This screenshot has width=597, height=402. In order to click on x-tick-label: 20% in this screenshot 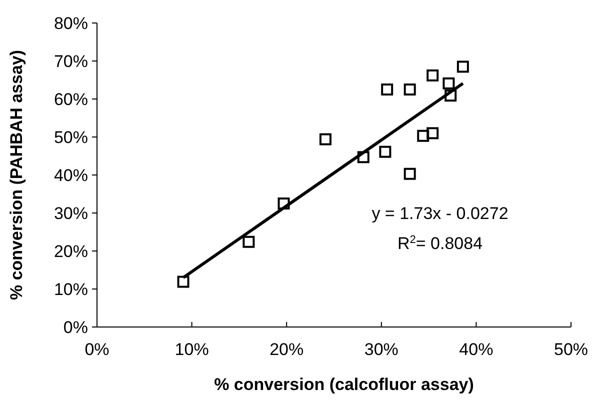, I will do `click(287, 349)`.